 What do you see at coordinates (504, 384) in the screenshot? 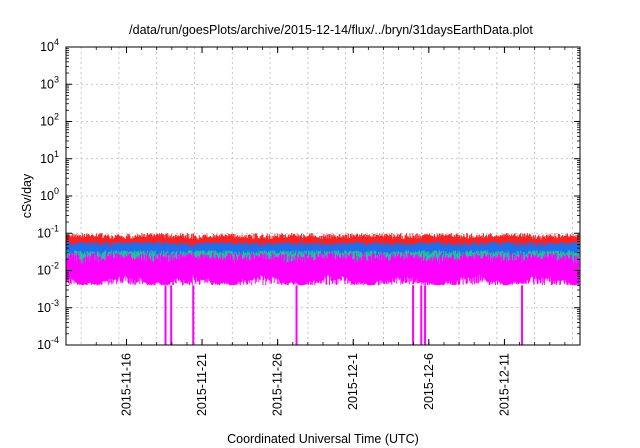
I see `x-tick-label: 2015-12-11` at bounding box center [504, 384].